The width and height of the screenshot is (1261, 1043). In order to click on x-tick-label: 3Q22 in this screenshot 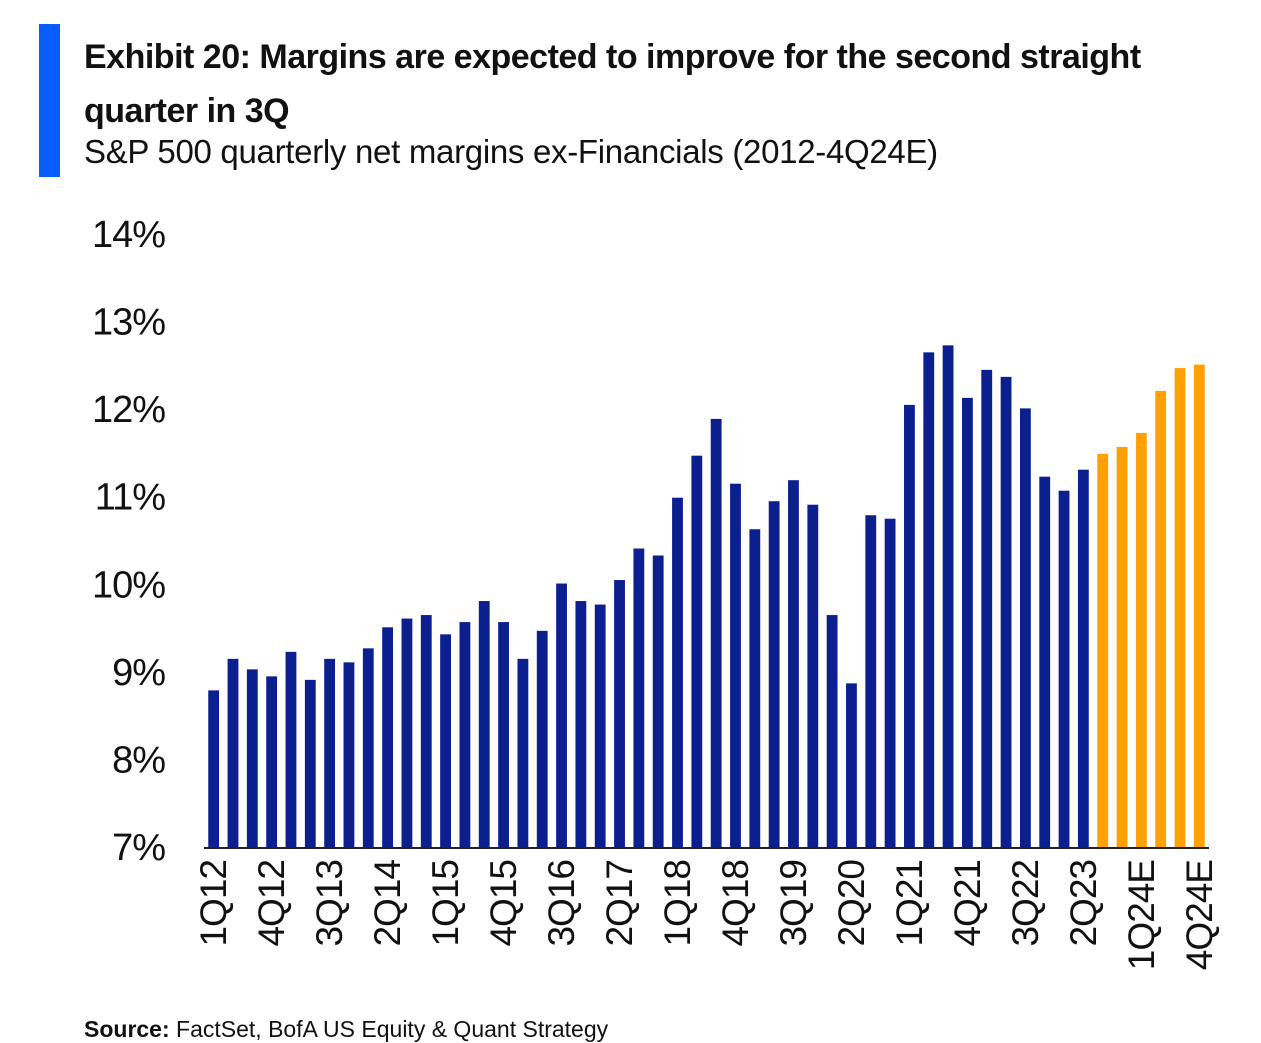, I will do `click(1025, 903)`.